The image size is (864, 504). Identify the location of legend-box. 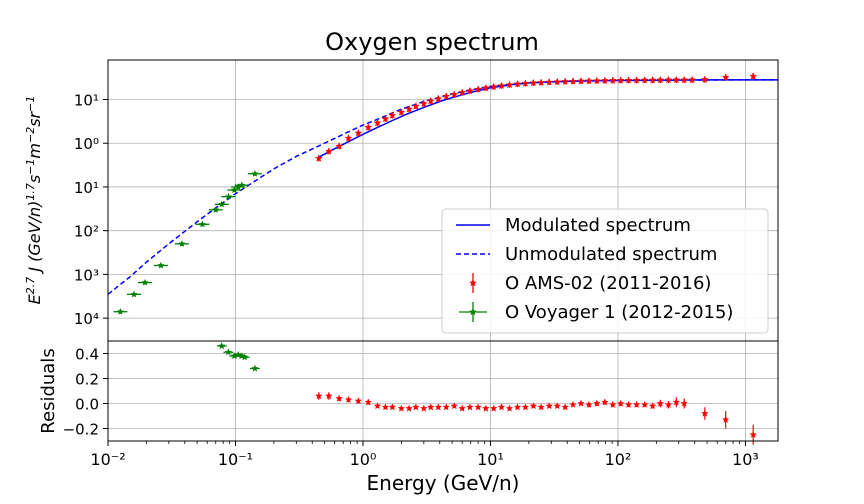
(605, 271).